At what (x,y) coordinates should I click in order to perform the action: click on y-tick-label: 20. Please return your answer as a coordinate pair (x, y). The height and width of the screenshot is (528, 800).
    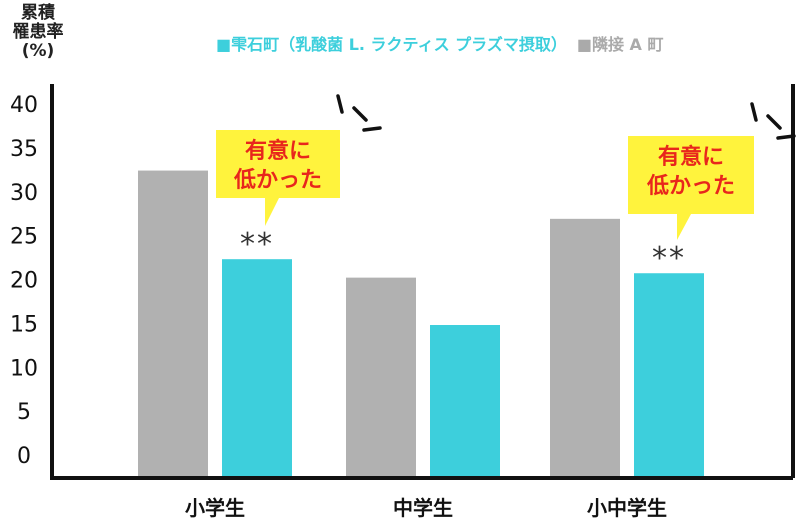
    Looking at the image, I should click on (24, 281).